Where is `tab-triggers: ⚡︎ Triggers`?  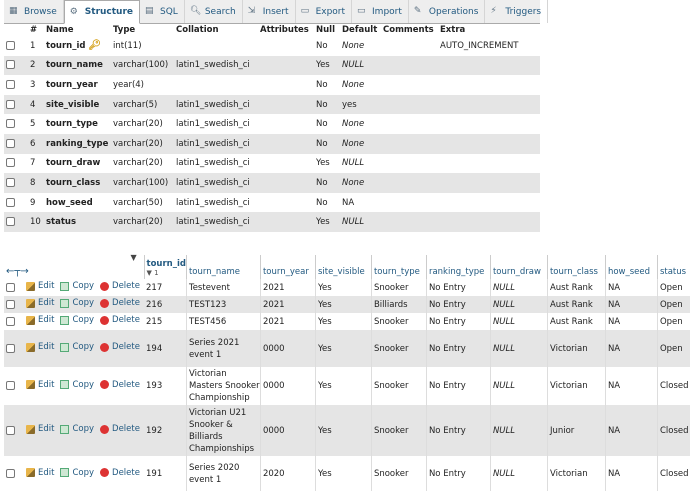
tab-triggers: ⚡︎ Triggers is located at coordinates (517, 11).